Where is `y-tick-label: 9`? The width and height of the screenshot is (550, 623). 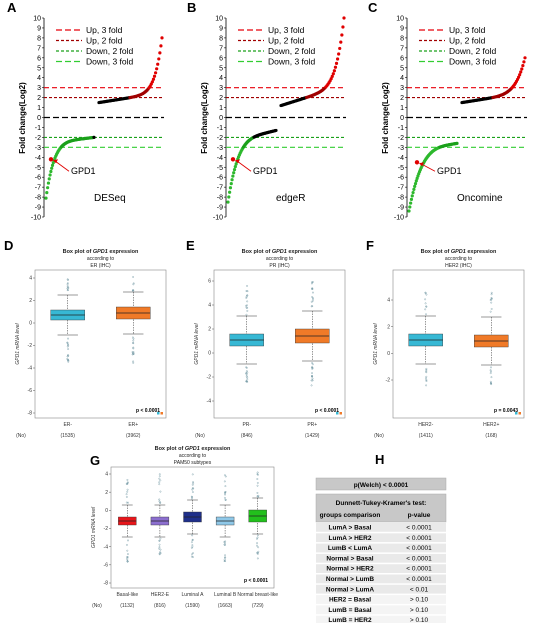 y-tick-label: 9 is located at coordinates (402, 28).